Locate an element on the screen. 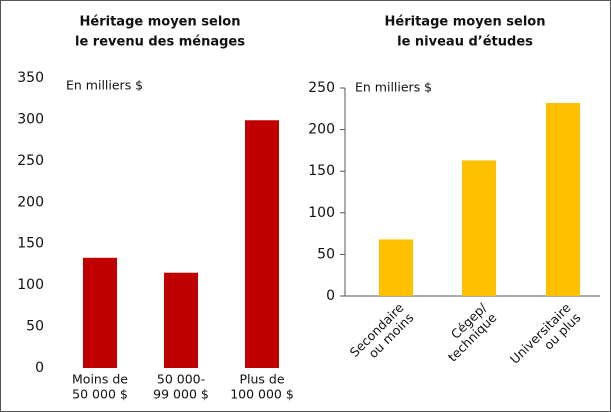  x-tick-label: Plus de is located at coordinates (261, 379).